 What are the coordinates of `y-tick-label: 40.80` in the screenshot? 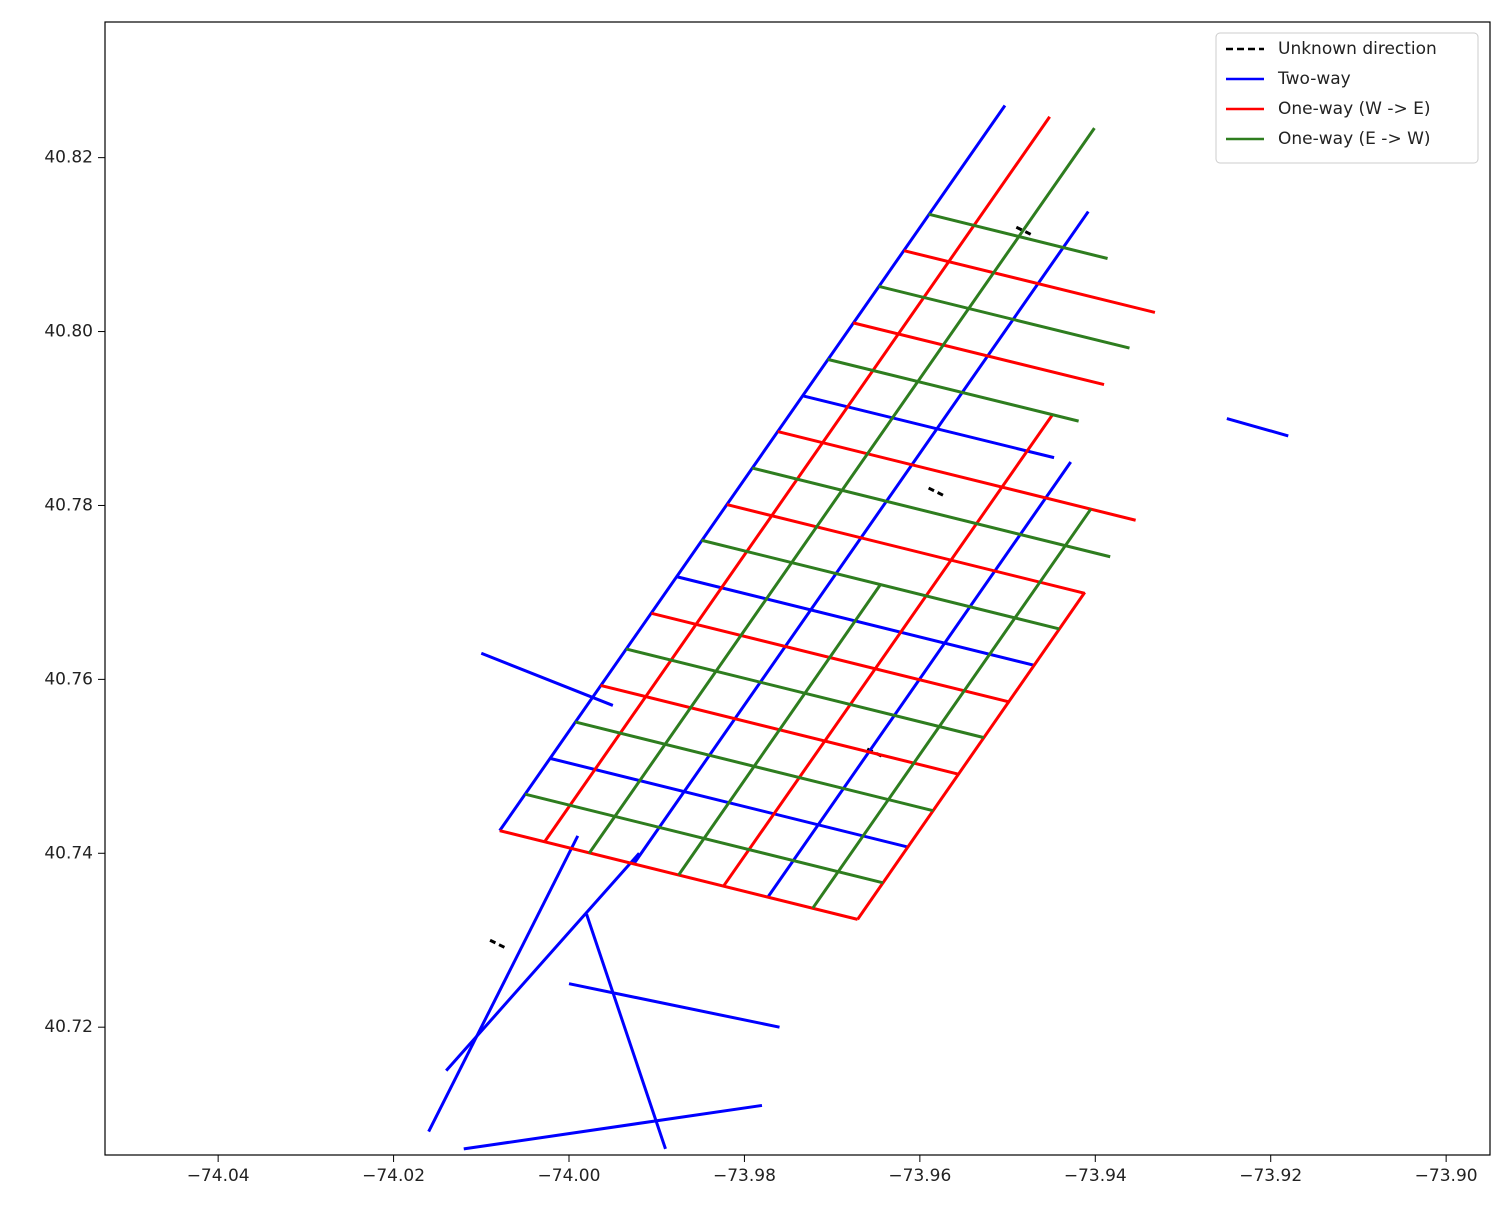 It's located at (68, 332).